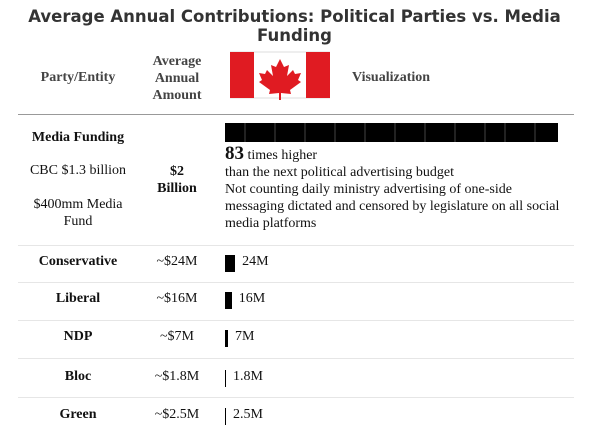  Describe the element at coordinates (177, 261) in the screenshot. I see `row-amount: ~$24M` at that location.